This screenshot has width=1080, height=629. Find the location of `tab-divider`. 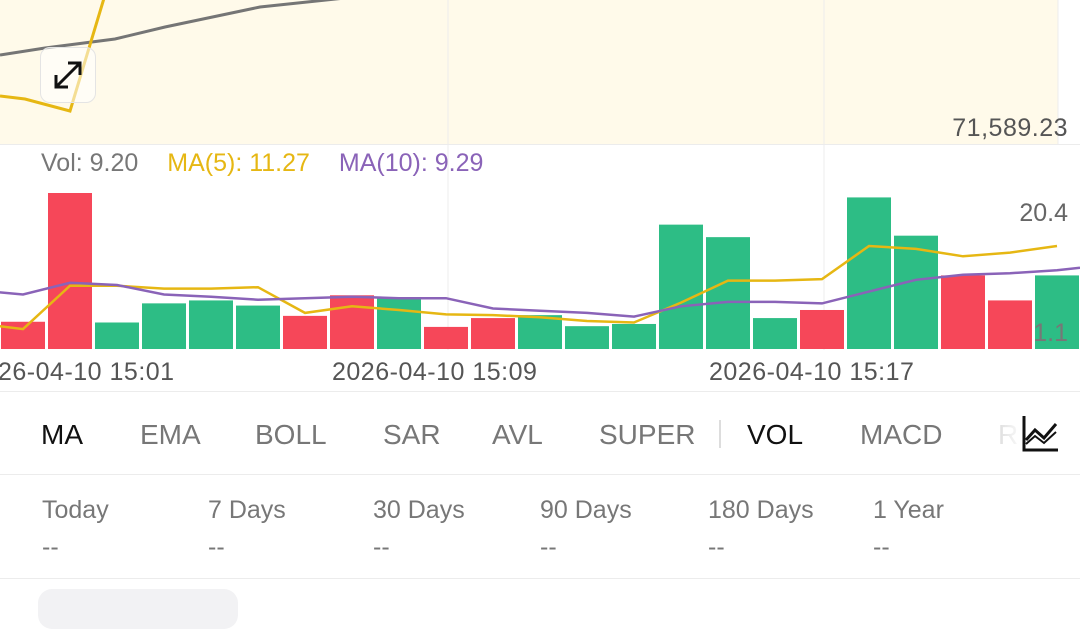

tab-divider is located at coordinates (720, 434).